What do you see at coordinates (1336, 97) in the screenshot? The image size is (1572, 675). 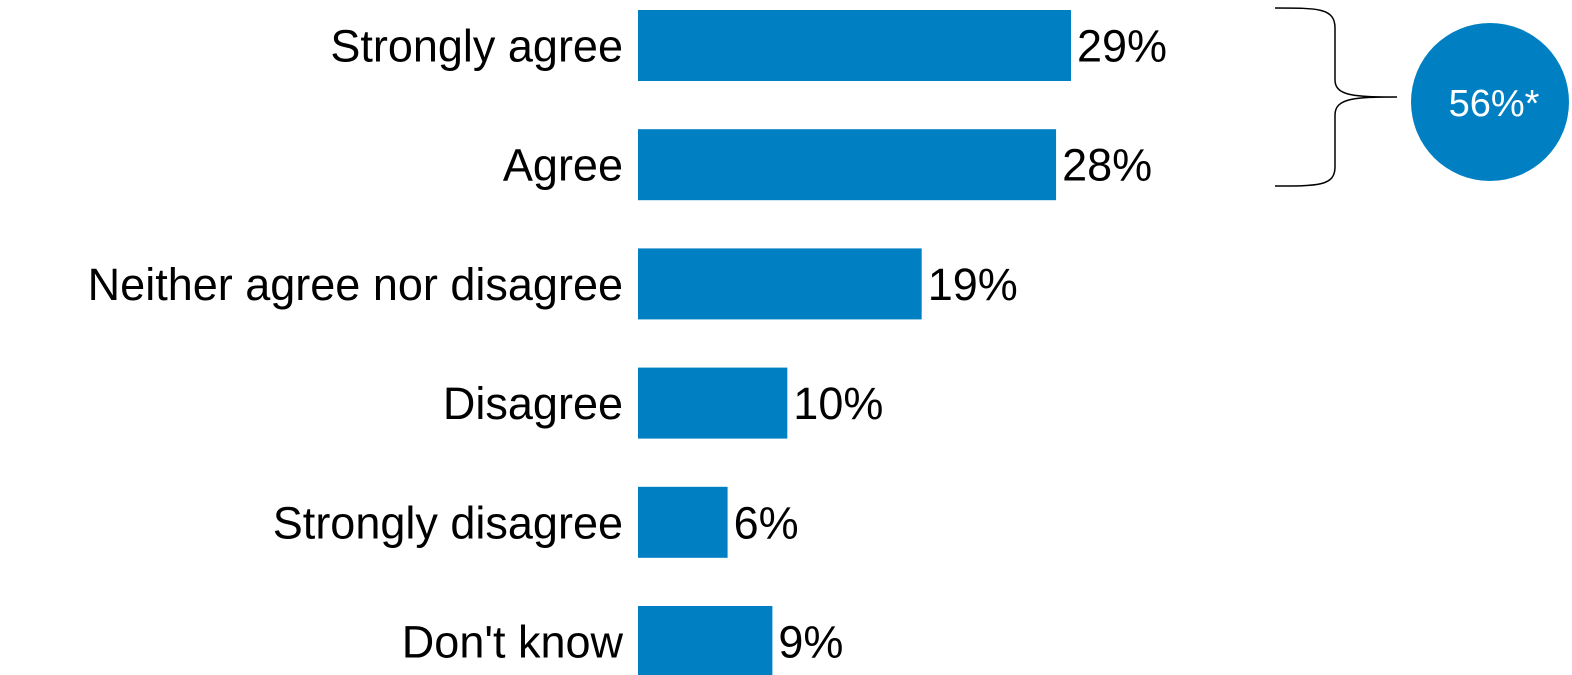 I see `callout-brace` at bounding box center [1336, 97].